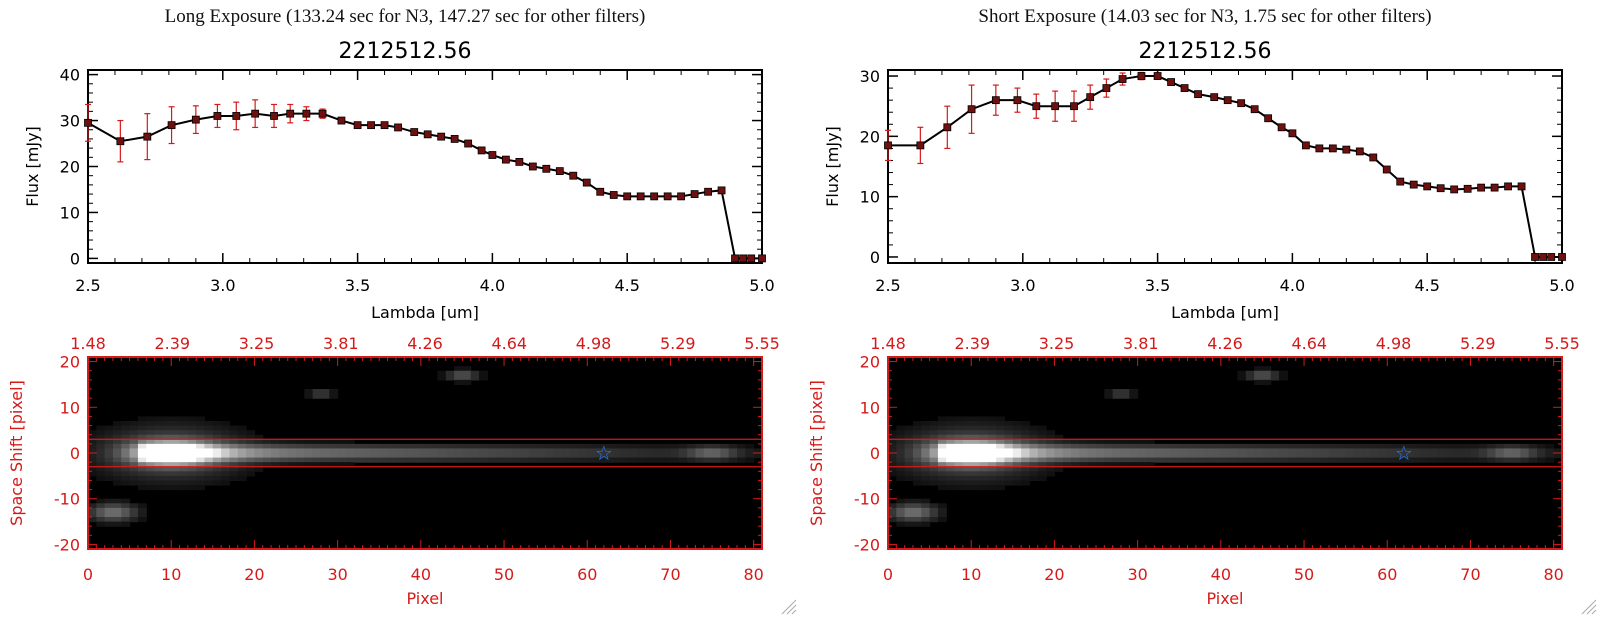  Describe the element at coordinates (870, 362) in the screenshot. I see `y-tick-label: 20` at that location.